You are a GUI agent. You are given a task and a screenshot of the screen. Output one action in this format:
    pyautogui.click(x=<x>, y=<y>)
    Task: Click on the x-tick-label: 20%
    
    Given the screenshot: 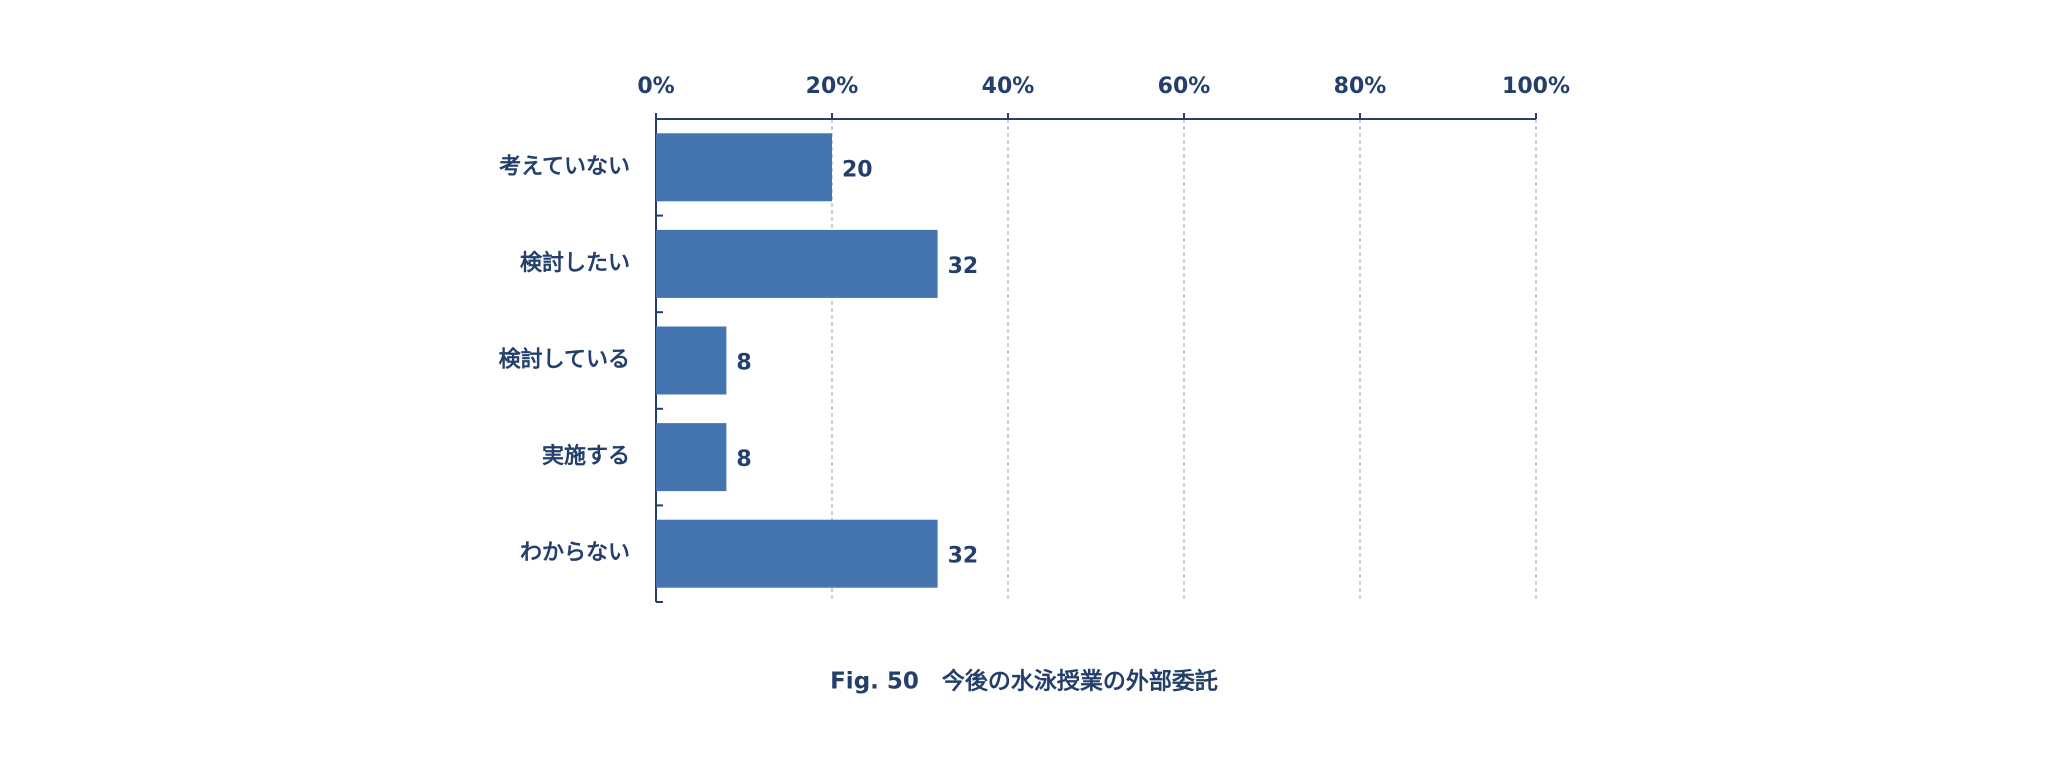 What is the action you would take?
    pyautogui.click(x=832, y=86)
    